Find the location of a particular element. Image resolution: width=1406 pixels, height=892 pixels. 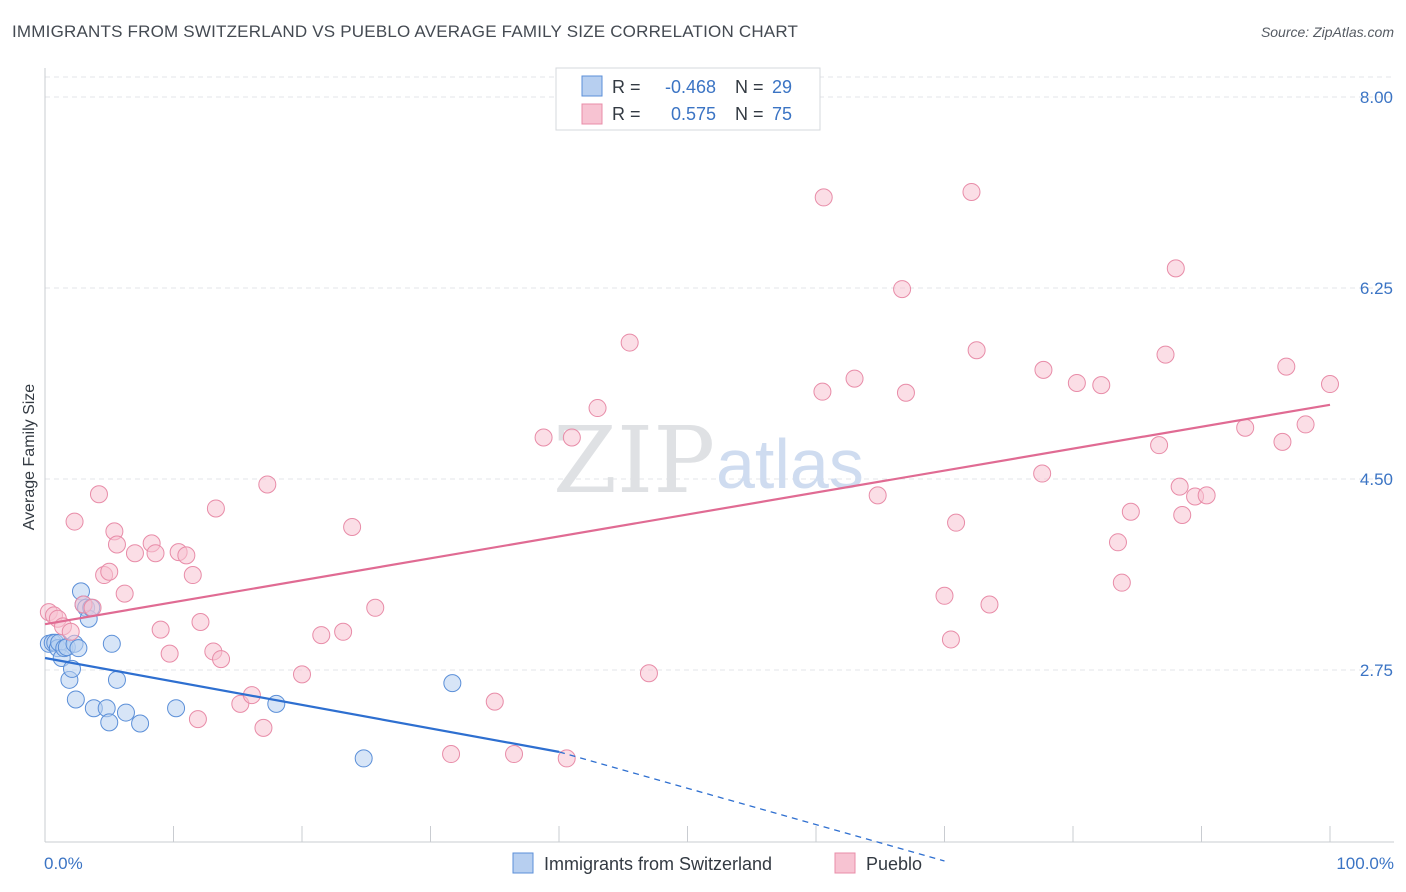

legend-r-value-switzerland: -0.468 is located at coordinates (690, 87).